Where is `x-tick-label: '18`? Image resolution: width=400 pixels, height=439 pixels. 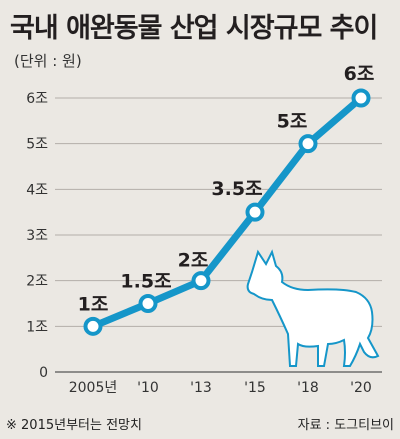 x-tick-label: '18 is located at coordinates (308, 388).